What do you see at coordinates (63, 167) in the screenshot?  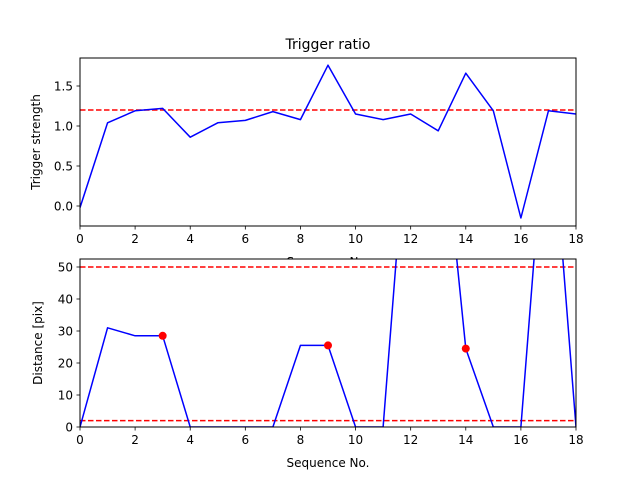 I see `y-tick-label: 0.5` at bounding box center [63, 167].